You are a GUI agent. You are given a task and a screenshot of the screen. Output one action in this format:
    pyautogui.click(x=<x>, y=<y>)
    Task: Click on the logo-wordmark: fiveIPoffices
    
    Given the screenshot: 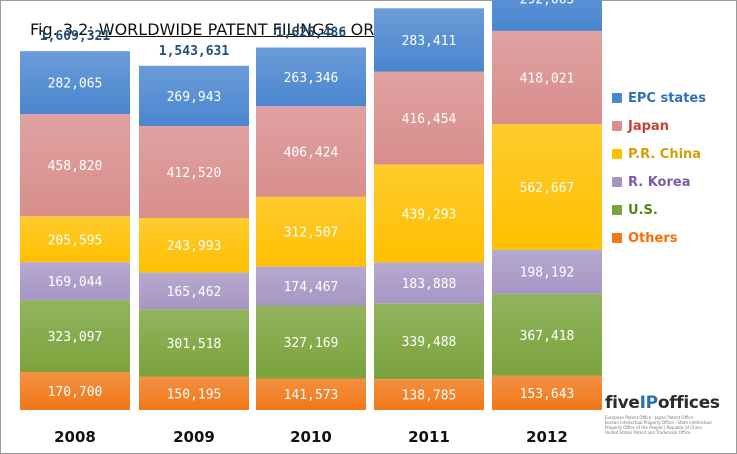 What is the action you would take?
    pyautogui.click(x=667, y=403)
    